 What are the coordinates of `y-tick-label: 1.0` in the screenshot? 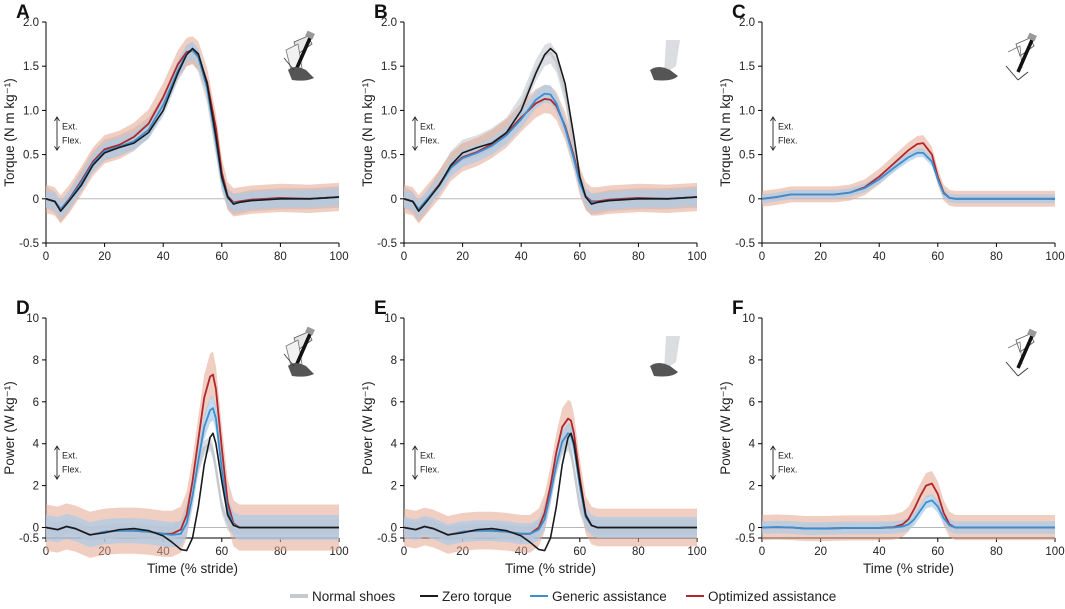 It's located at (31, 111).